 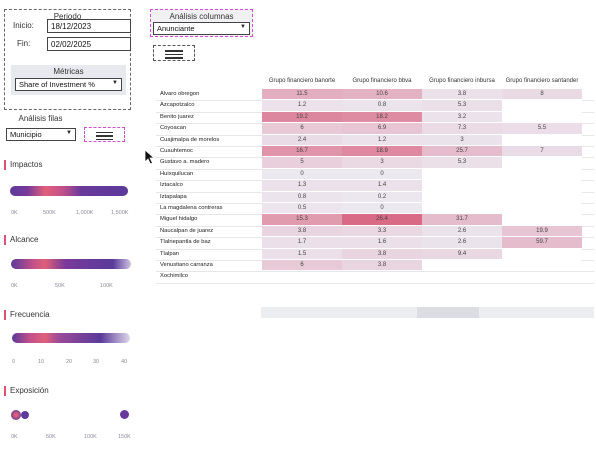 What do you see at coordinates (542, 151) in the screenshot?
I see `table-cell: 7` at bounding box center [542, 151].